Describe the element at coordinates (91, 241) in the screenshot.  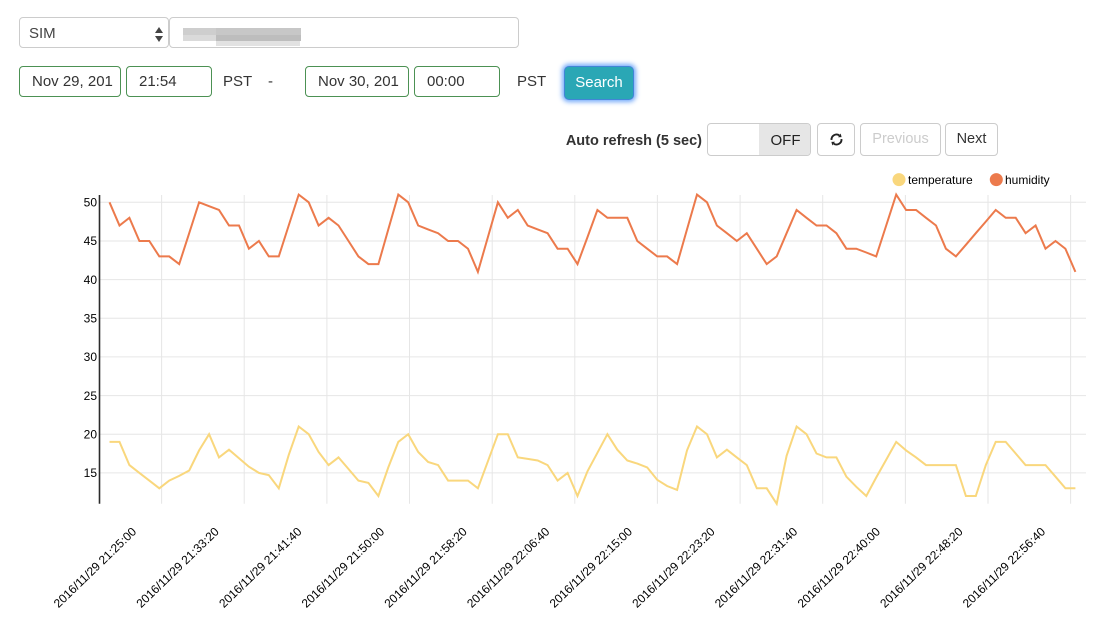
I see `svg-text: 45` at that location.